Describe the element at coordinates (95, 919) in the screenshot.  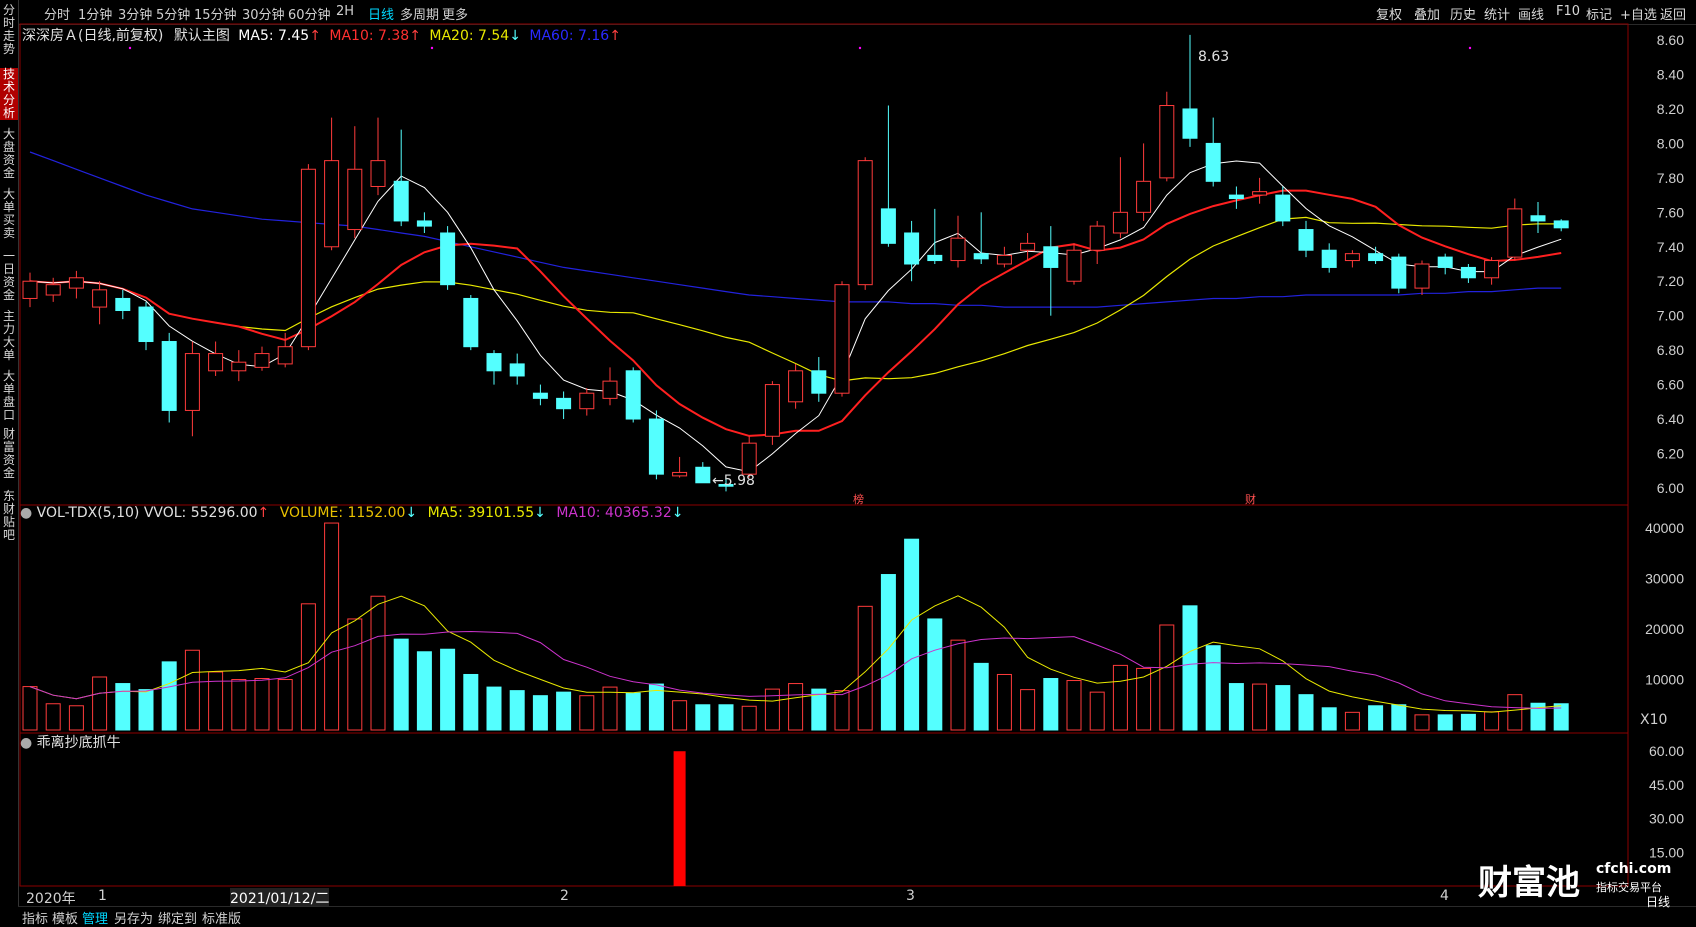
I see `bottom-menu-item: 管理` at that location.